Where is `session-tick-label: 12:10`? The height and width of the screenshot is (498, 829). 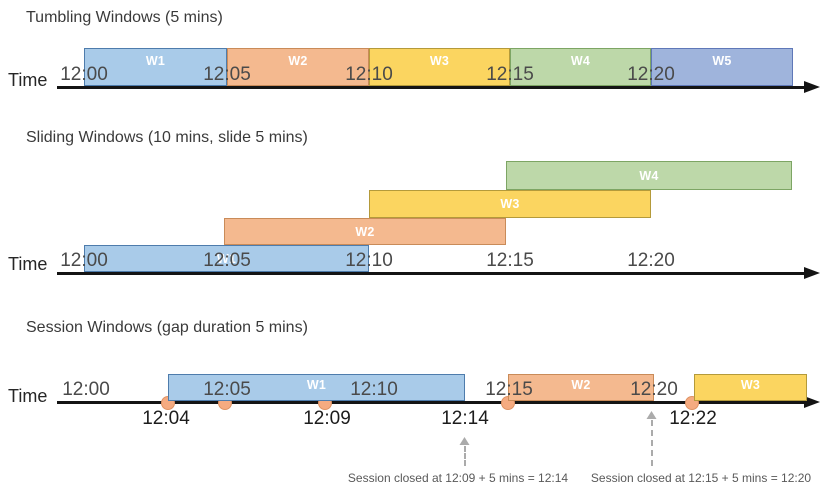 session-tick-label: 12:10 is located at coordinates (374, 389).